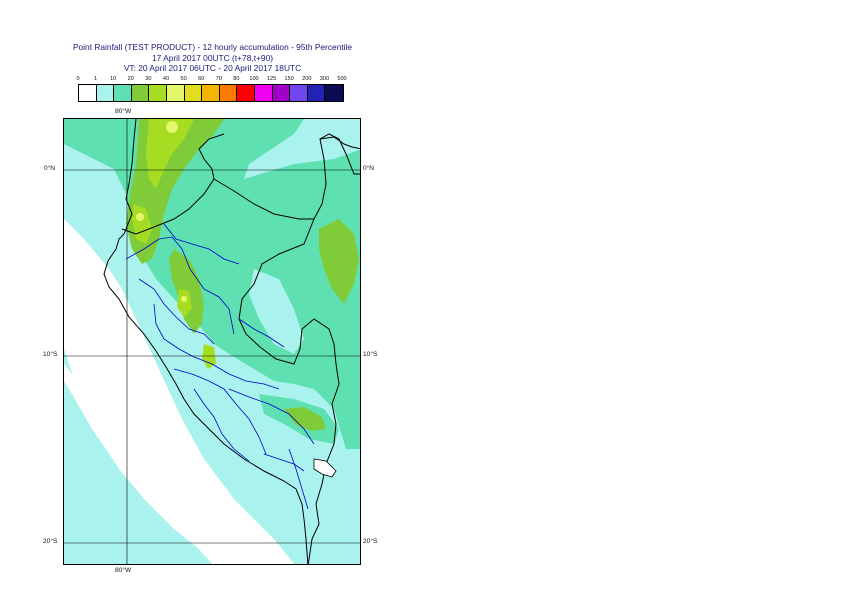  I want to click on brazil-coast-east, so click(339, 143).